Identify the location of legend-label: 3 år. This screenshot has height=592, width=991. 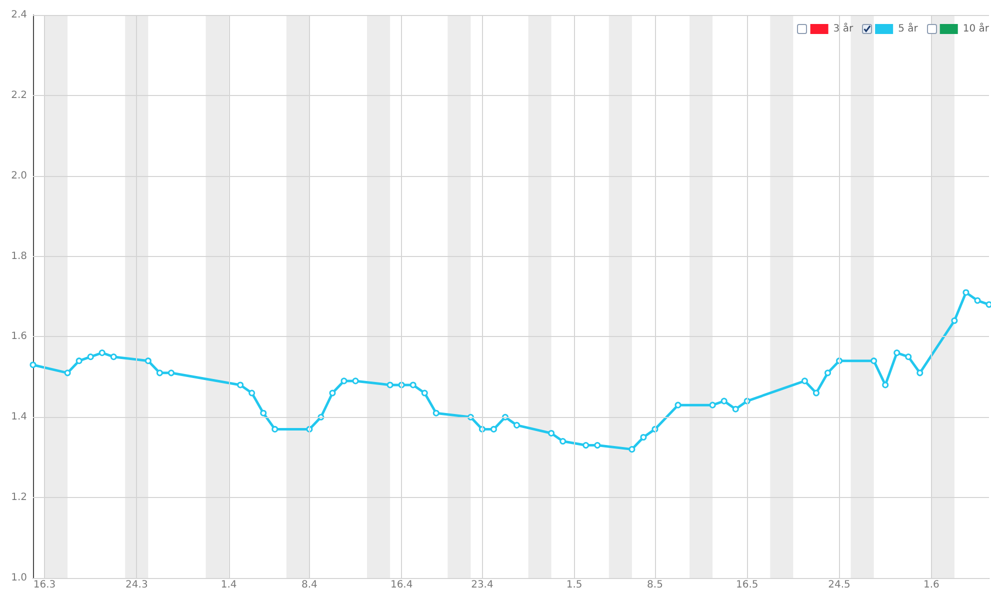
(843, 28).